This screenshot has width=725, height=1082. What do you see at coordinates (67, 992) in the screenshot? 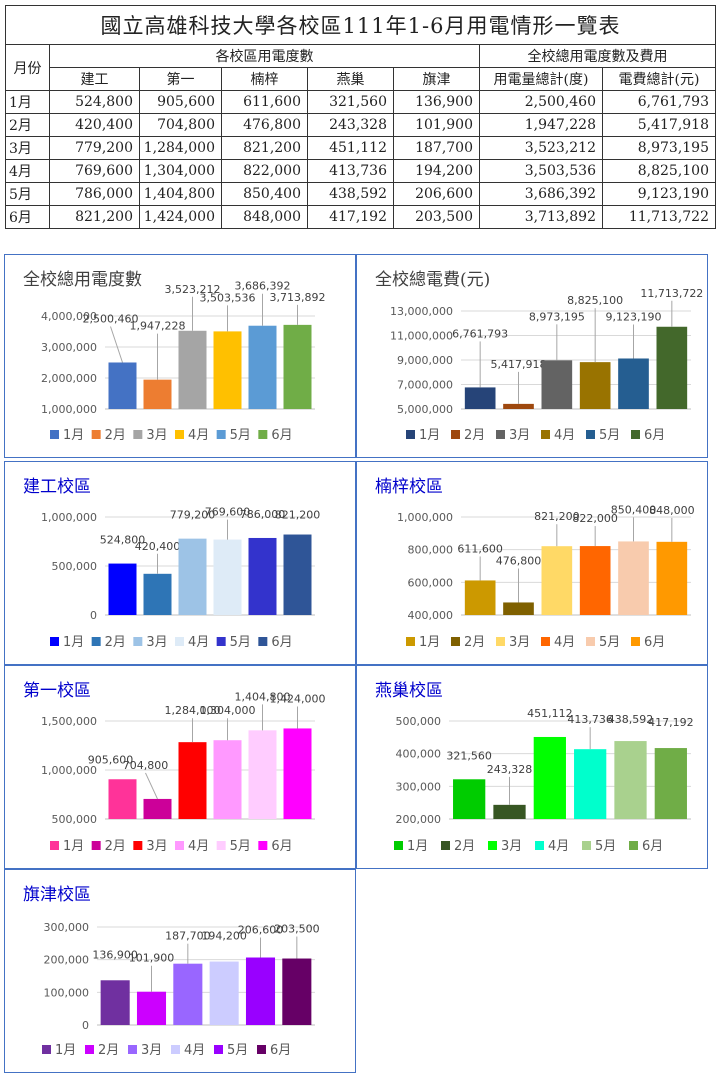
I see `y-tick-label: 100,000` at bounding box center [67, 992].